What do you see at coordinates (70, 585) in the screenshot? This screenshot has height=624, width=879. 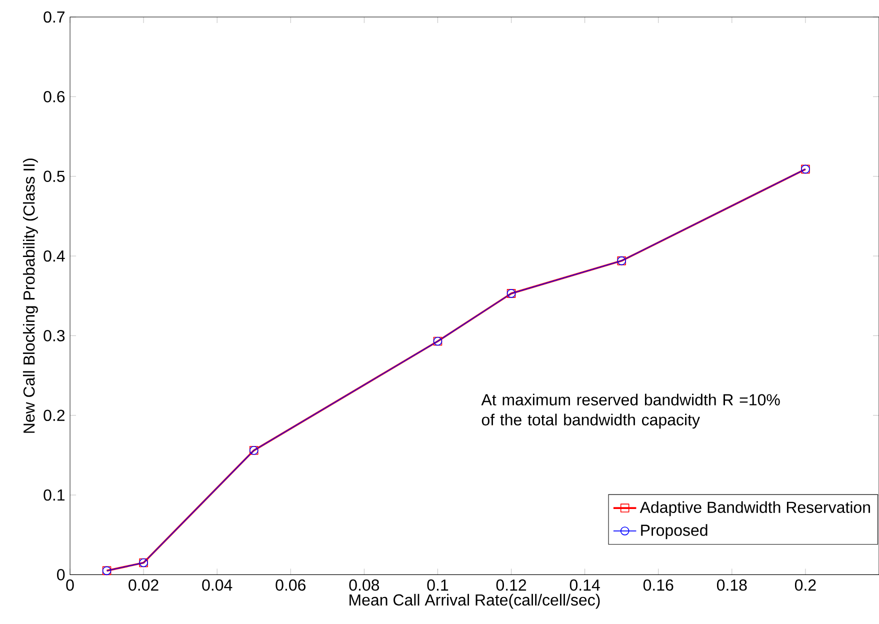 I see `x-tick-label: 0` at bounding box center [70, 585].